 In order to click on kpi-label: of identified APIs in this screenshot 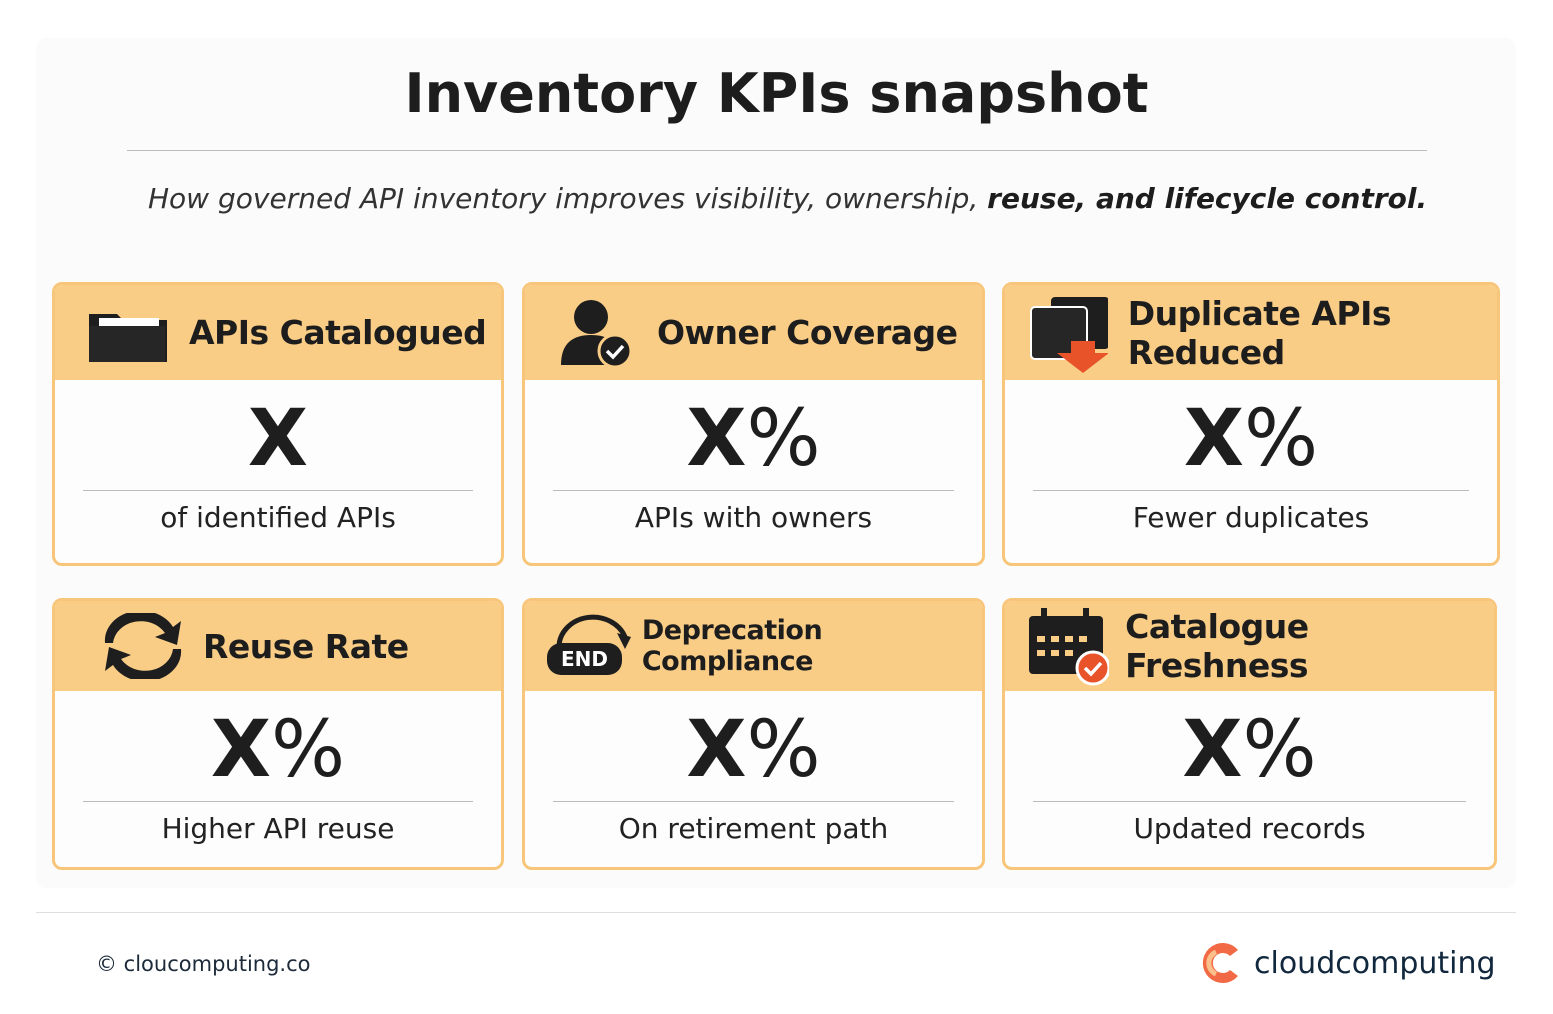, I will do `click(278, 517)`.